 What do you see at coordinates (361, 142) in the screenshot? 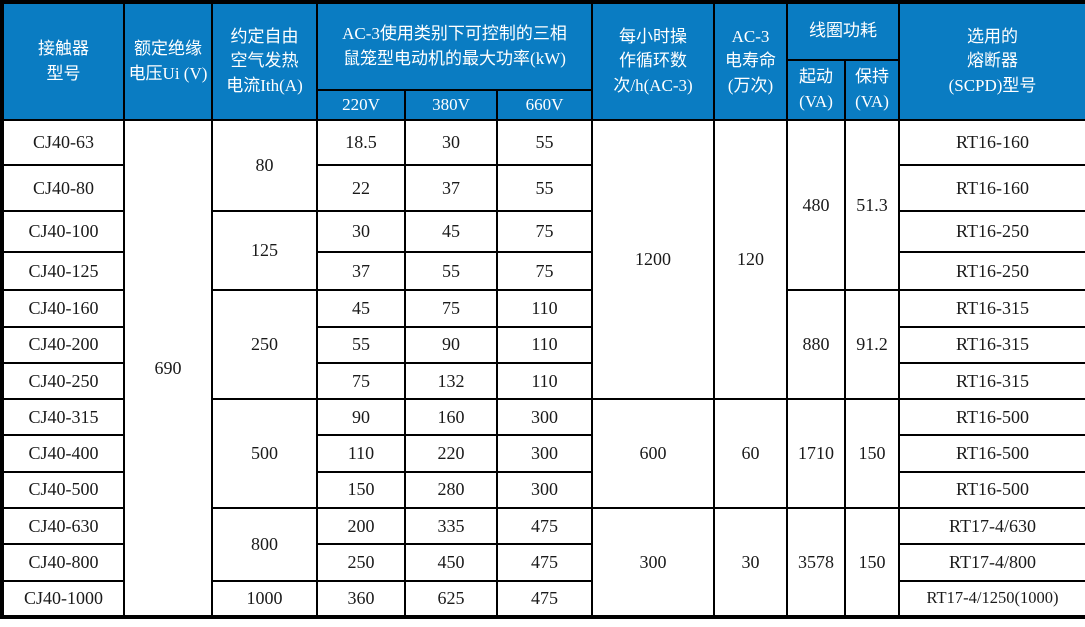
I see `cell-p220: 18.5` at bounding box center [361, 142].